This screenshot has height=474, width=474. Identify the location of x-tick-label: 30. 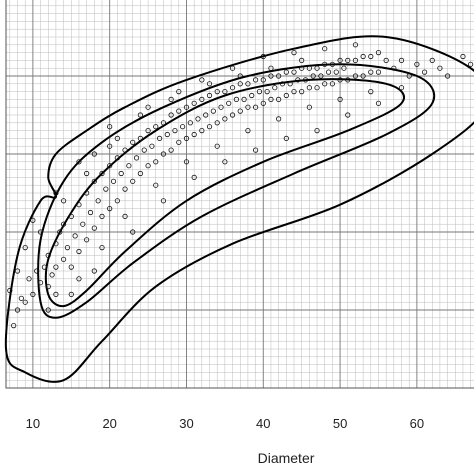
(186, 423).